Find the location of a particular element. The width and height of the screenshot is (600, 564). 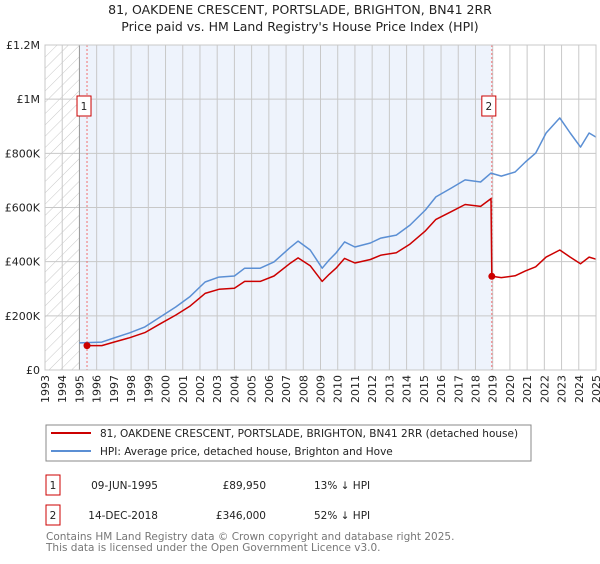

x-tick-label: 1995 is located at coordinates (79, 389).